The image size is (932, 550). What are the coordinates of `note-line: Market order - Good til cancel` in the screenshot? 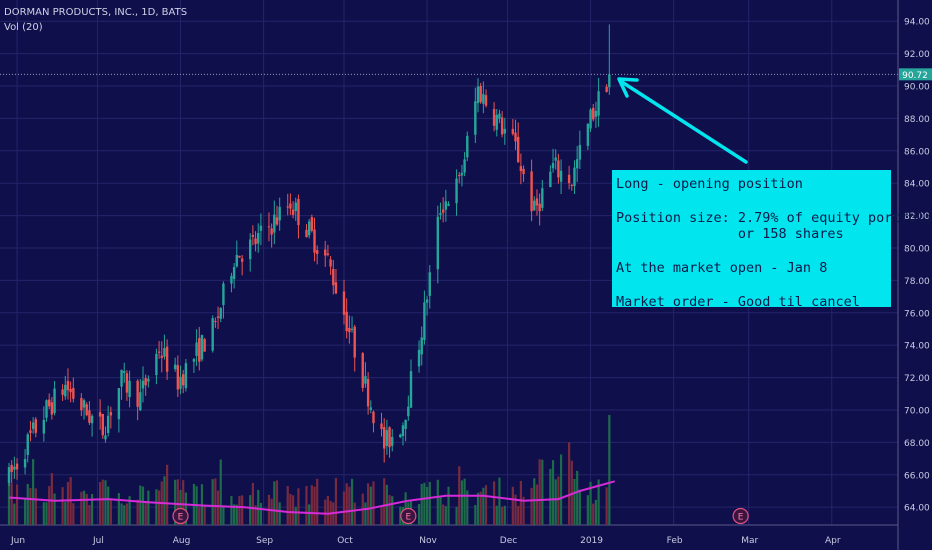 It's located at (738, 302).